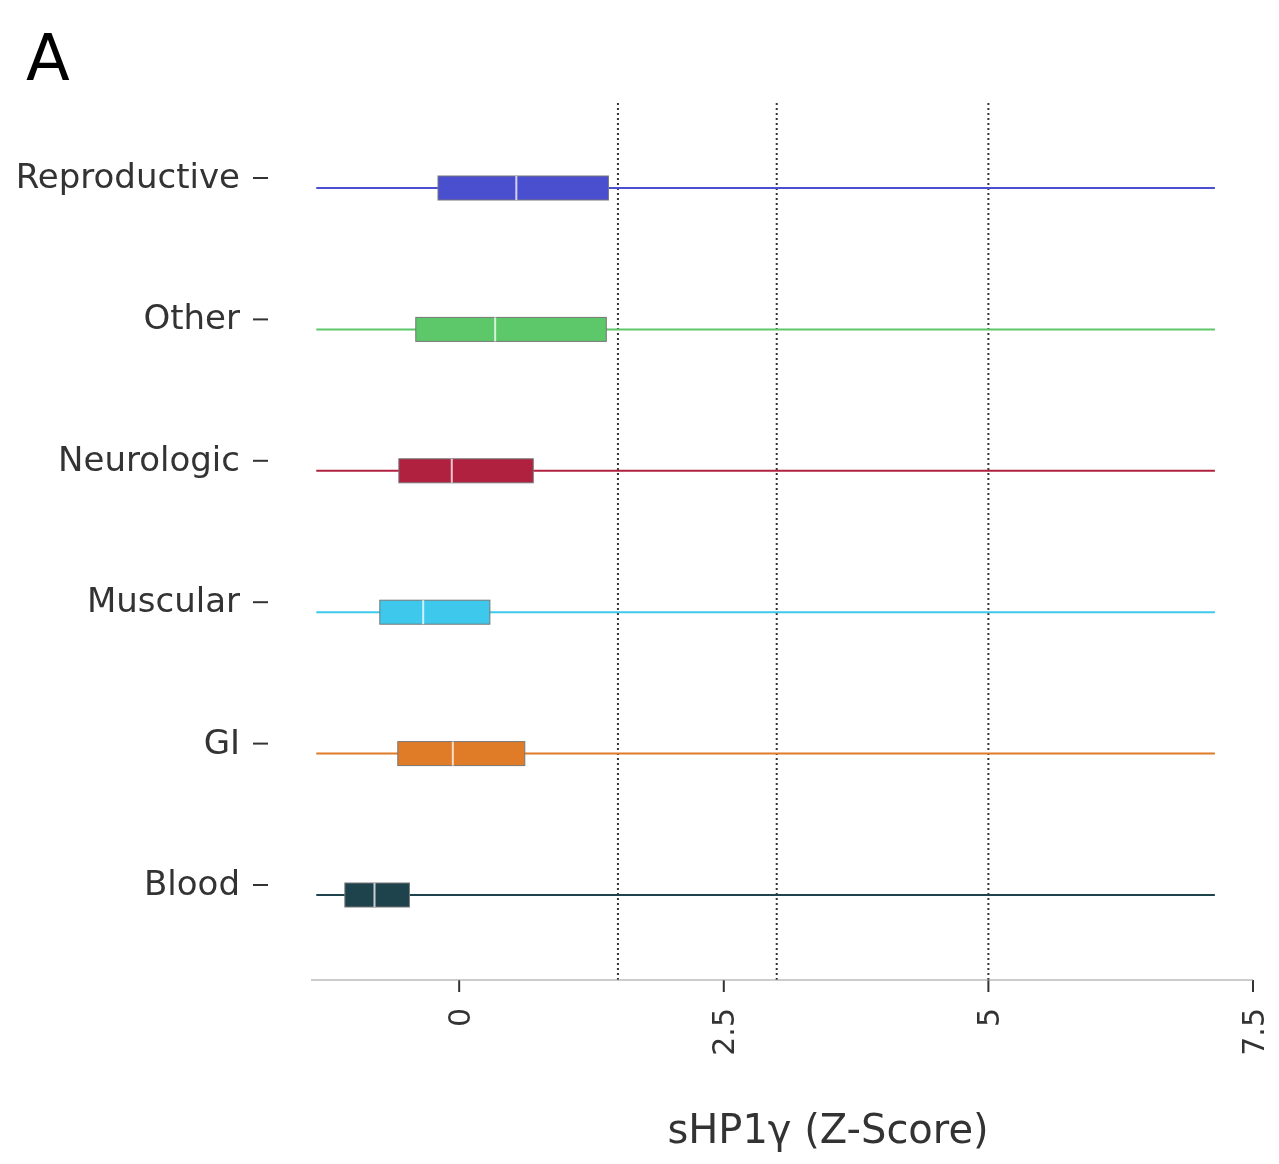  I want to click on x-tick-label: 0, so click(459, 1018).